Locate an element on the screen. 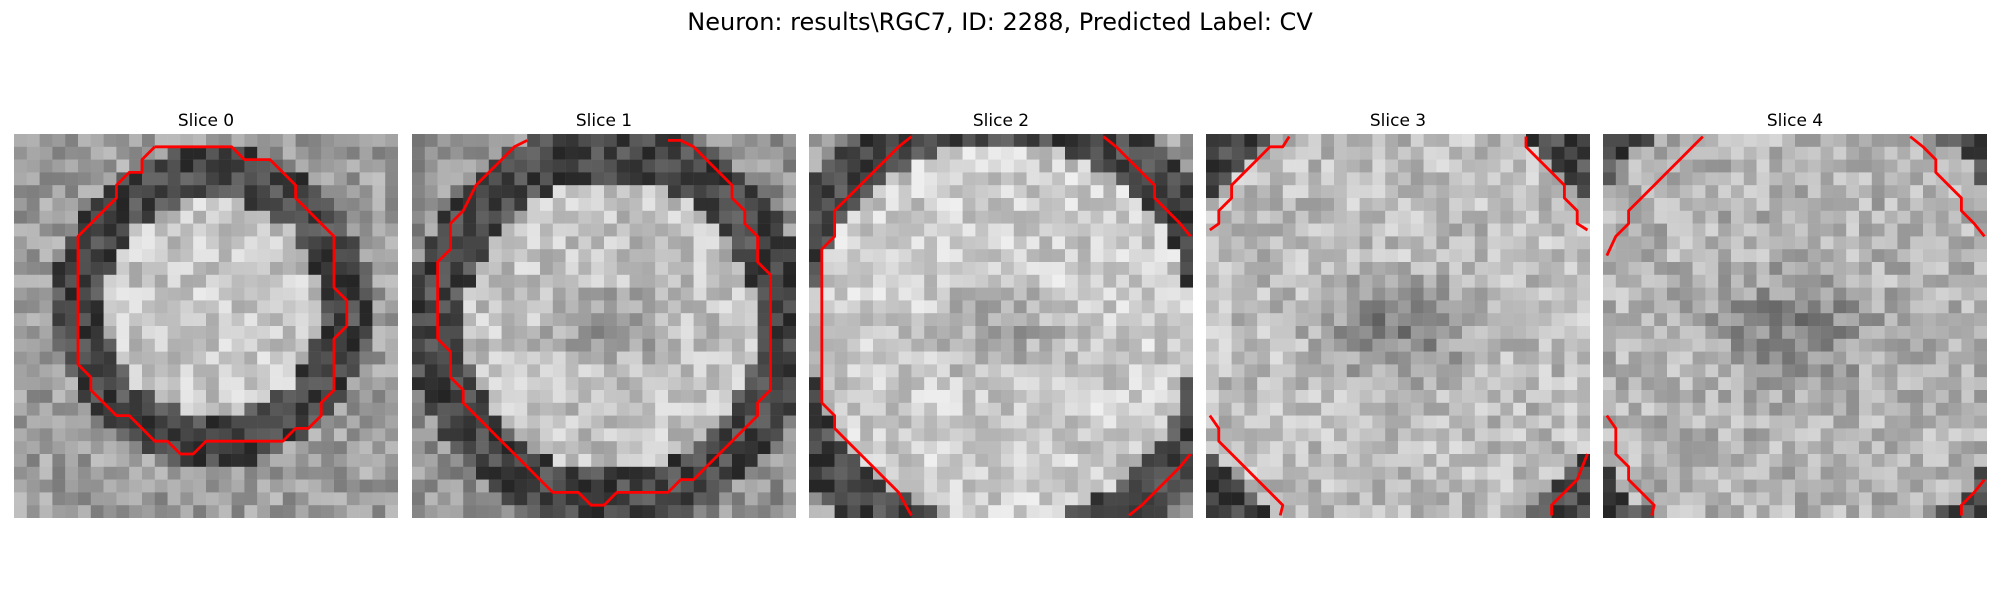  slice-panel-4: Slice 4 is located at coordinates (1795, 313).